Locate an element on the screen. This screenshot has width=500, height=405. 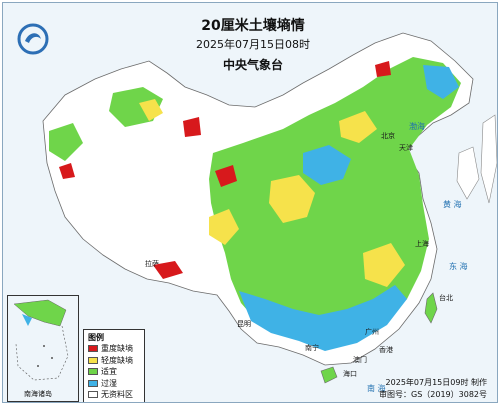
taiwan-island is located at coordinates (431, 308).